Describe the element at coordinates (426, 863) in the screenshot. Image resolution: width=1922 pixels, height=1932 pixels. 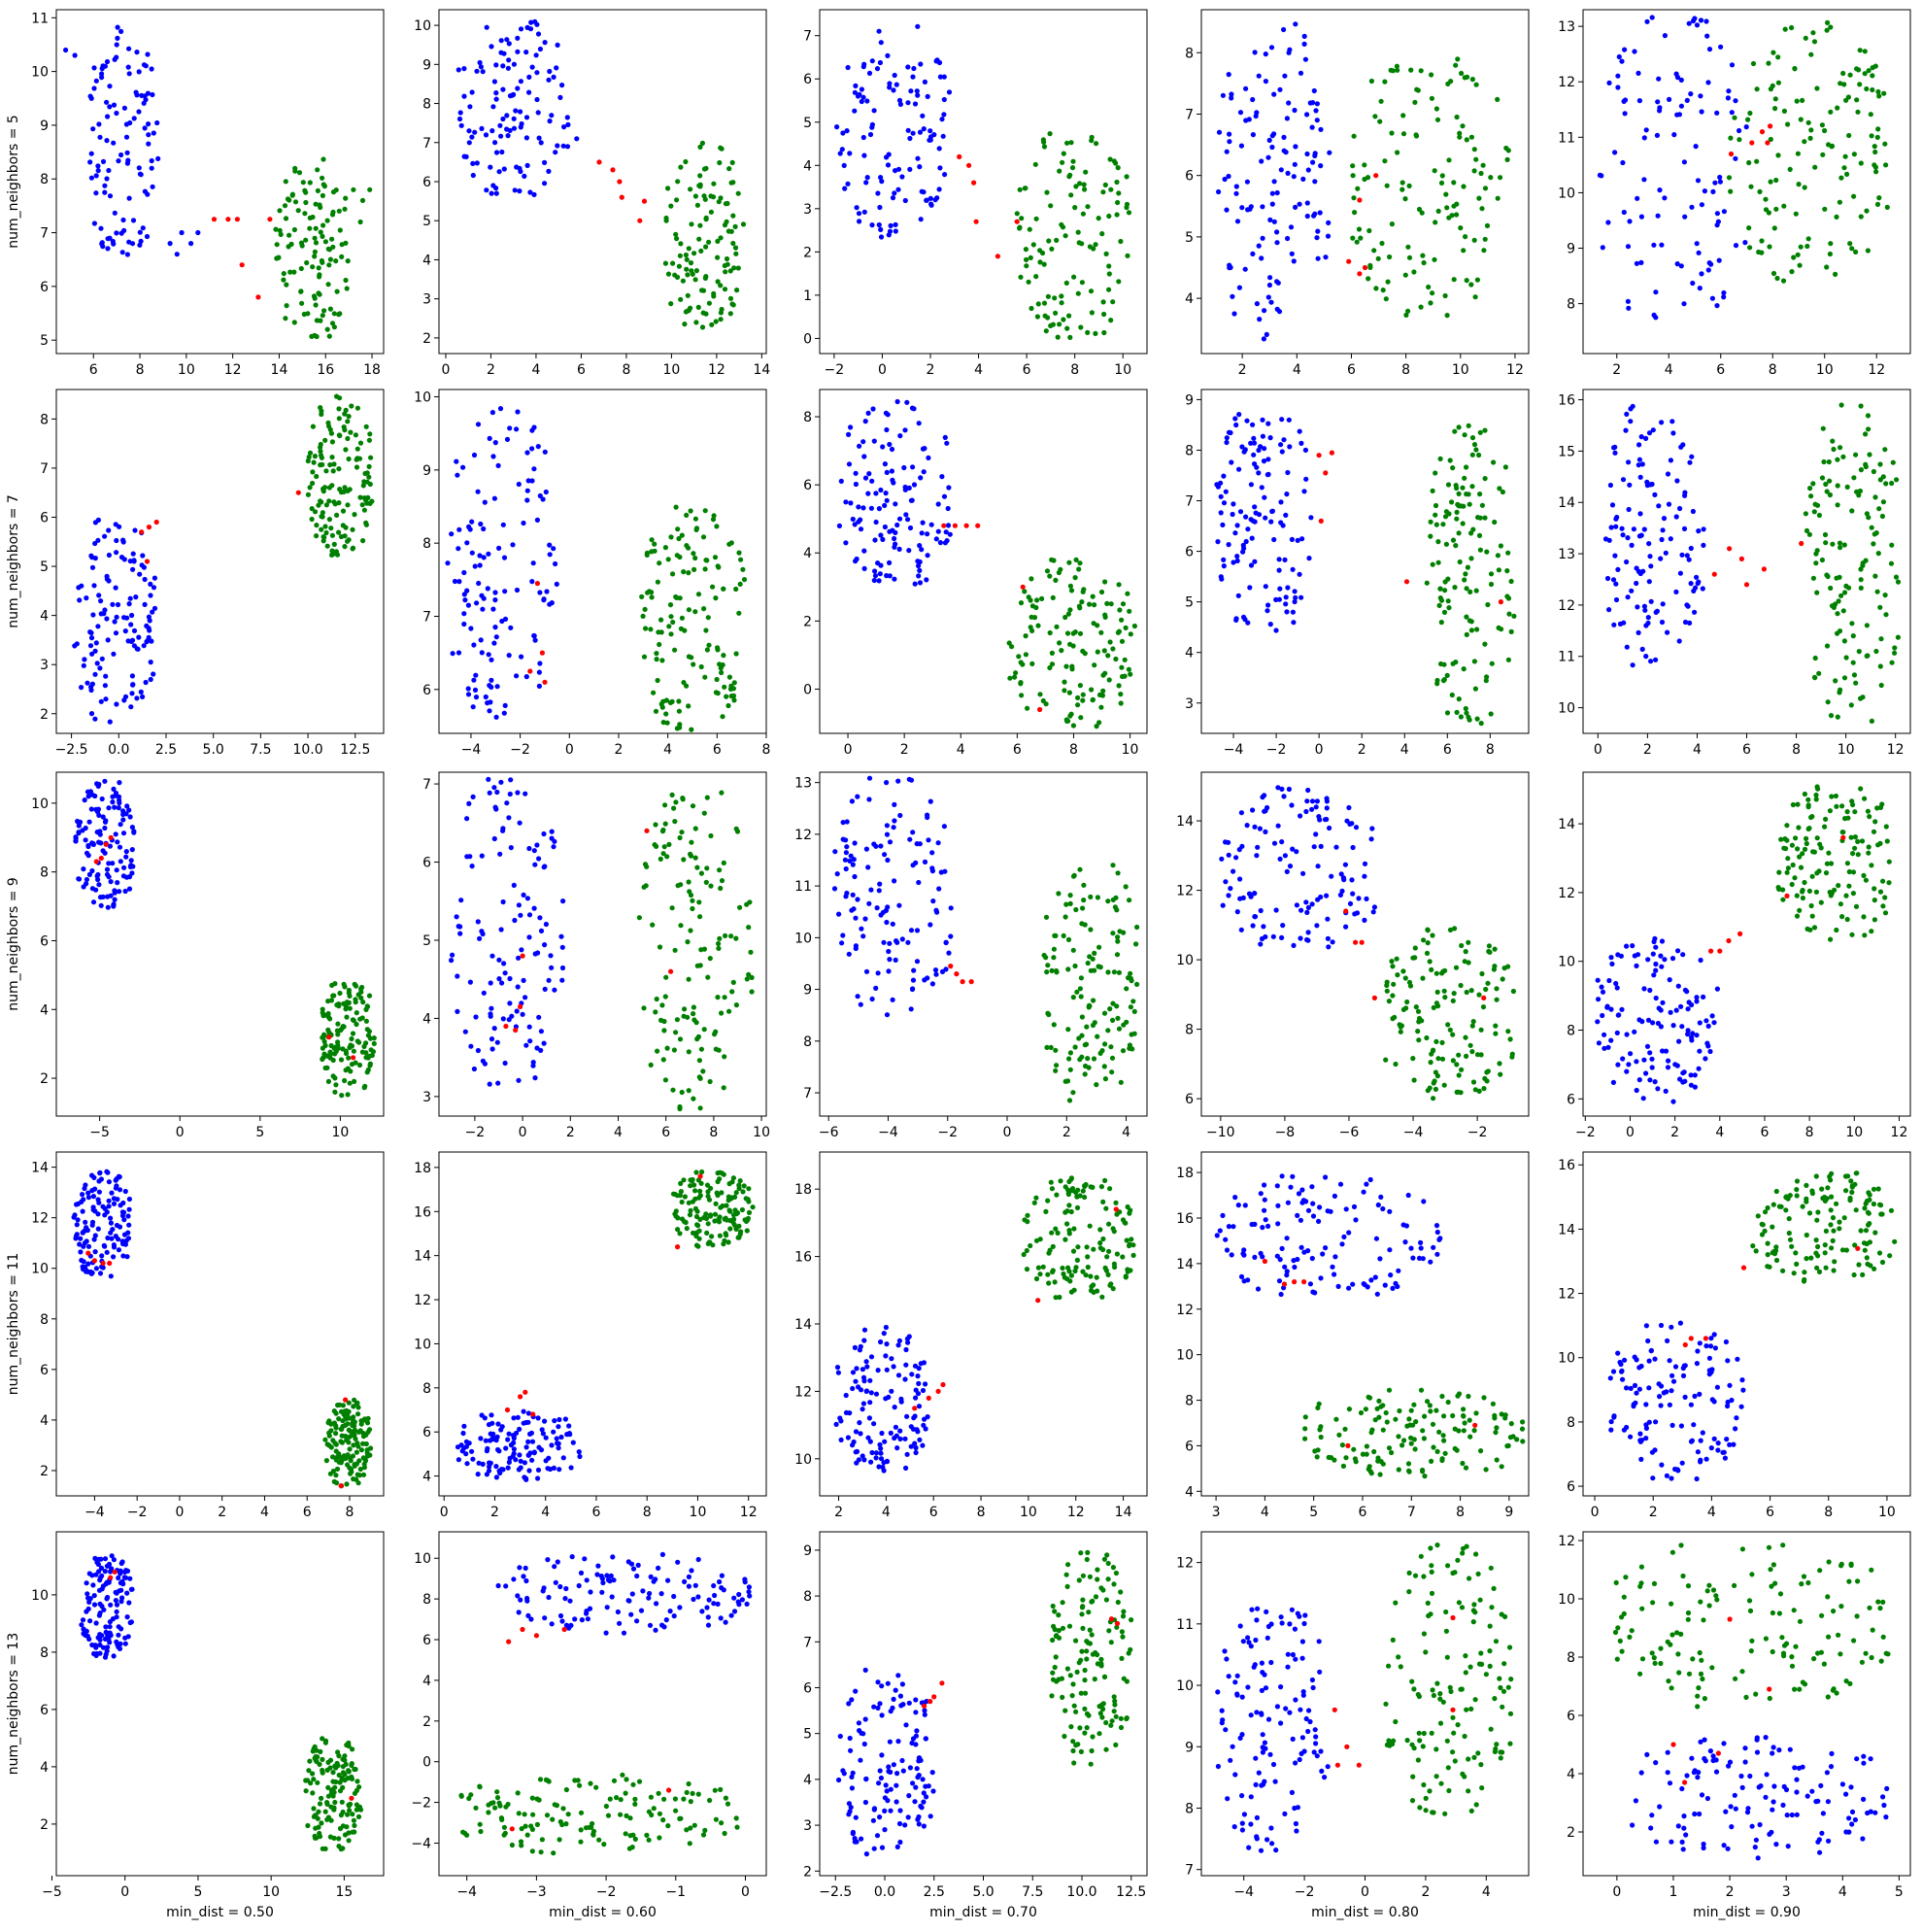
I see `y-tick-label: 6` at that location.